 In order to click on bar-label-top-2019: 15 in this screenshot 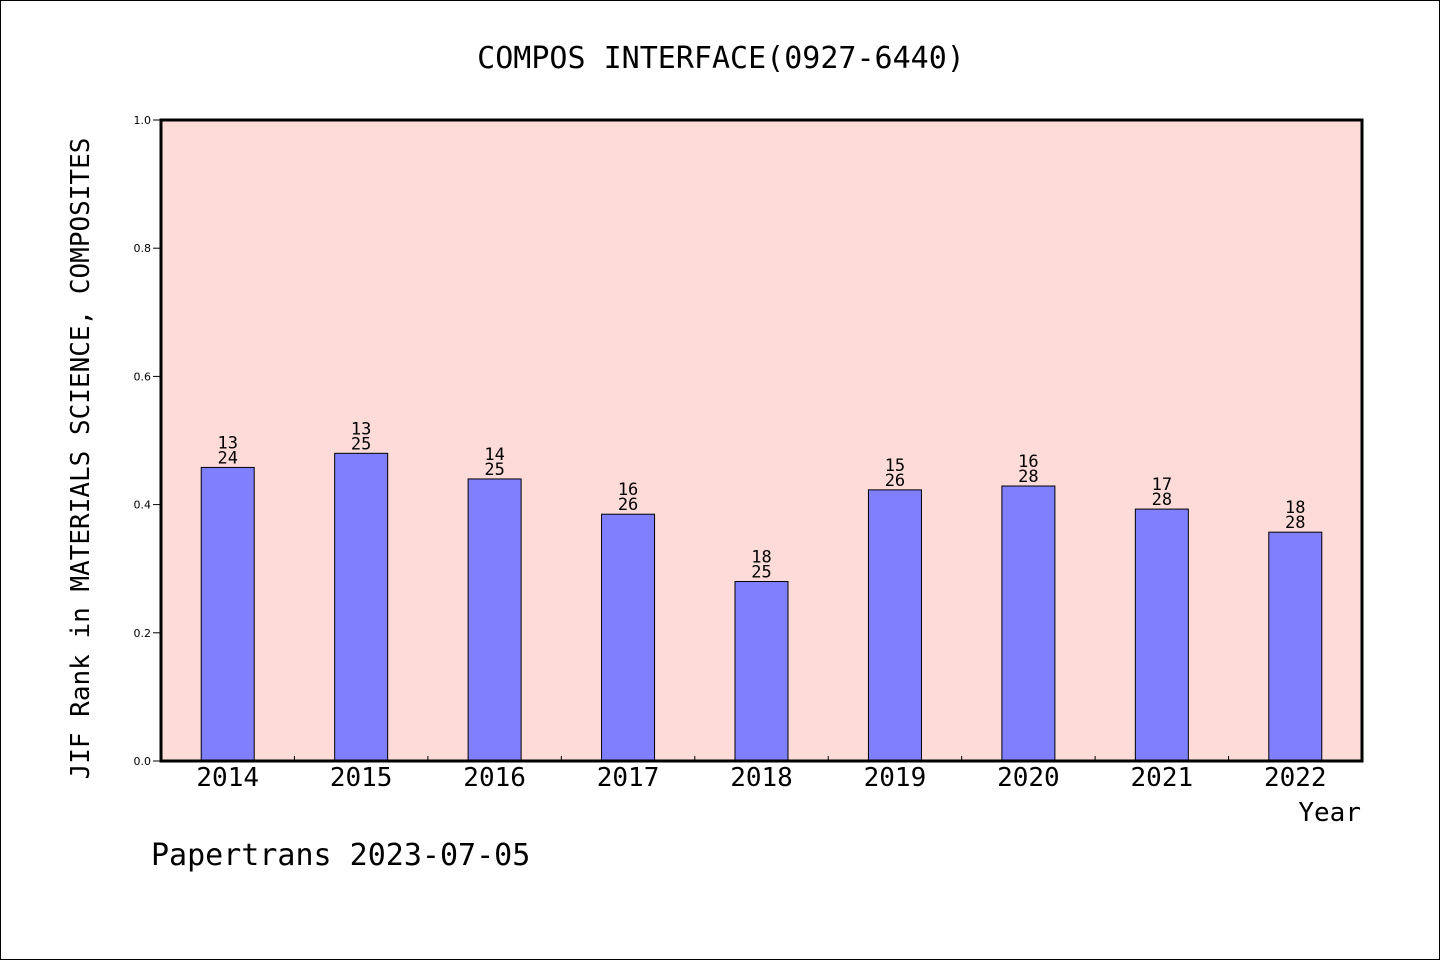, I will do `click(895, 466)`.